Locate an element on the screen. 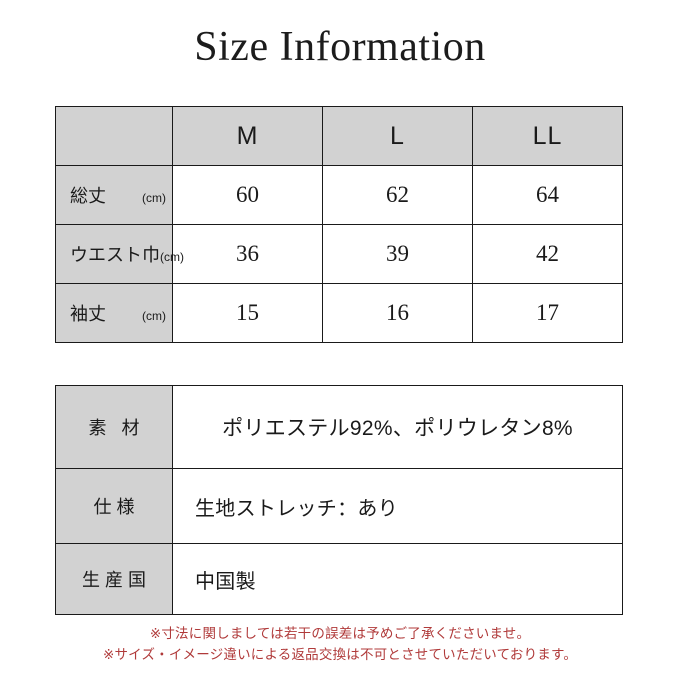 The image size is (680, 680). table-row: 総丈 (cm) 60 62 64 is located at coordinates (339, 195).